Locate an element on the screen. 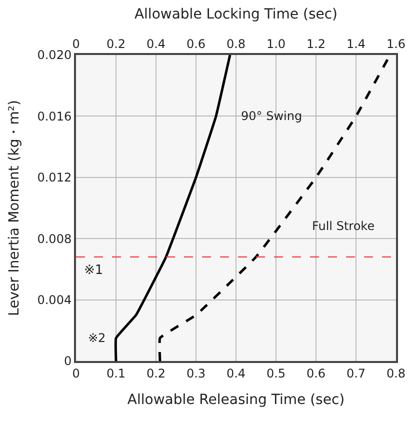 This screenshot has height=423, width=418. x-tick-label: 0.6 is located at coordinates (316, 373).